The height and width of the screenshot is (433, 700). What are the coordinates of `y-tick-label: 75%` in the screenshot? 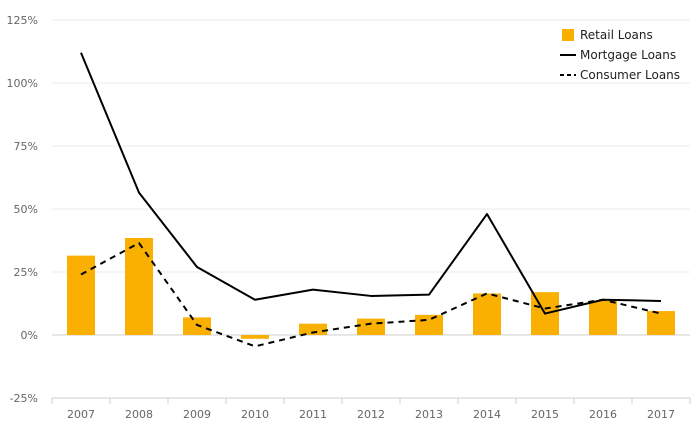 It's located at (26, 146).